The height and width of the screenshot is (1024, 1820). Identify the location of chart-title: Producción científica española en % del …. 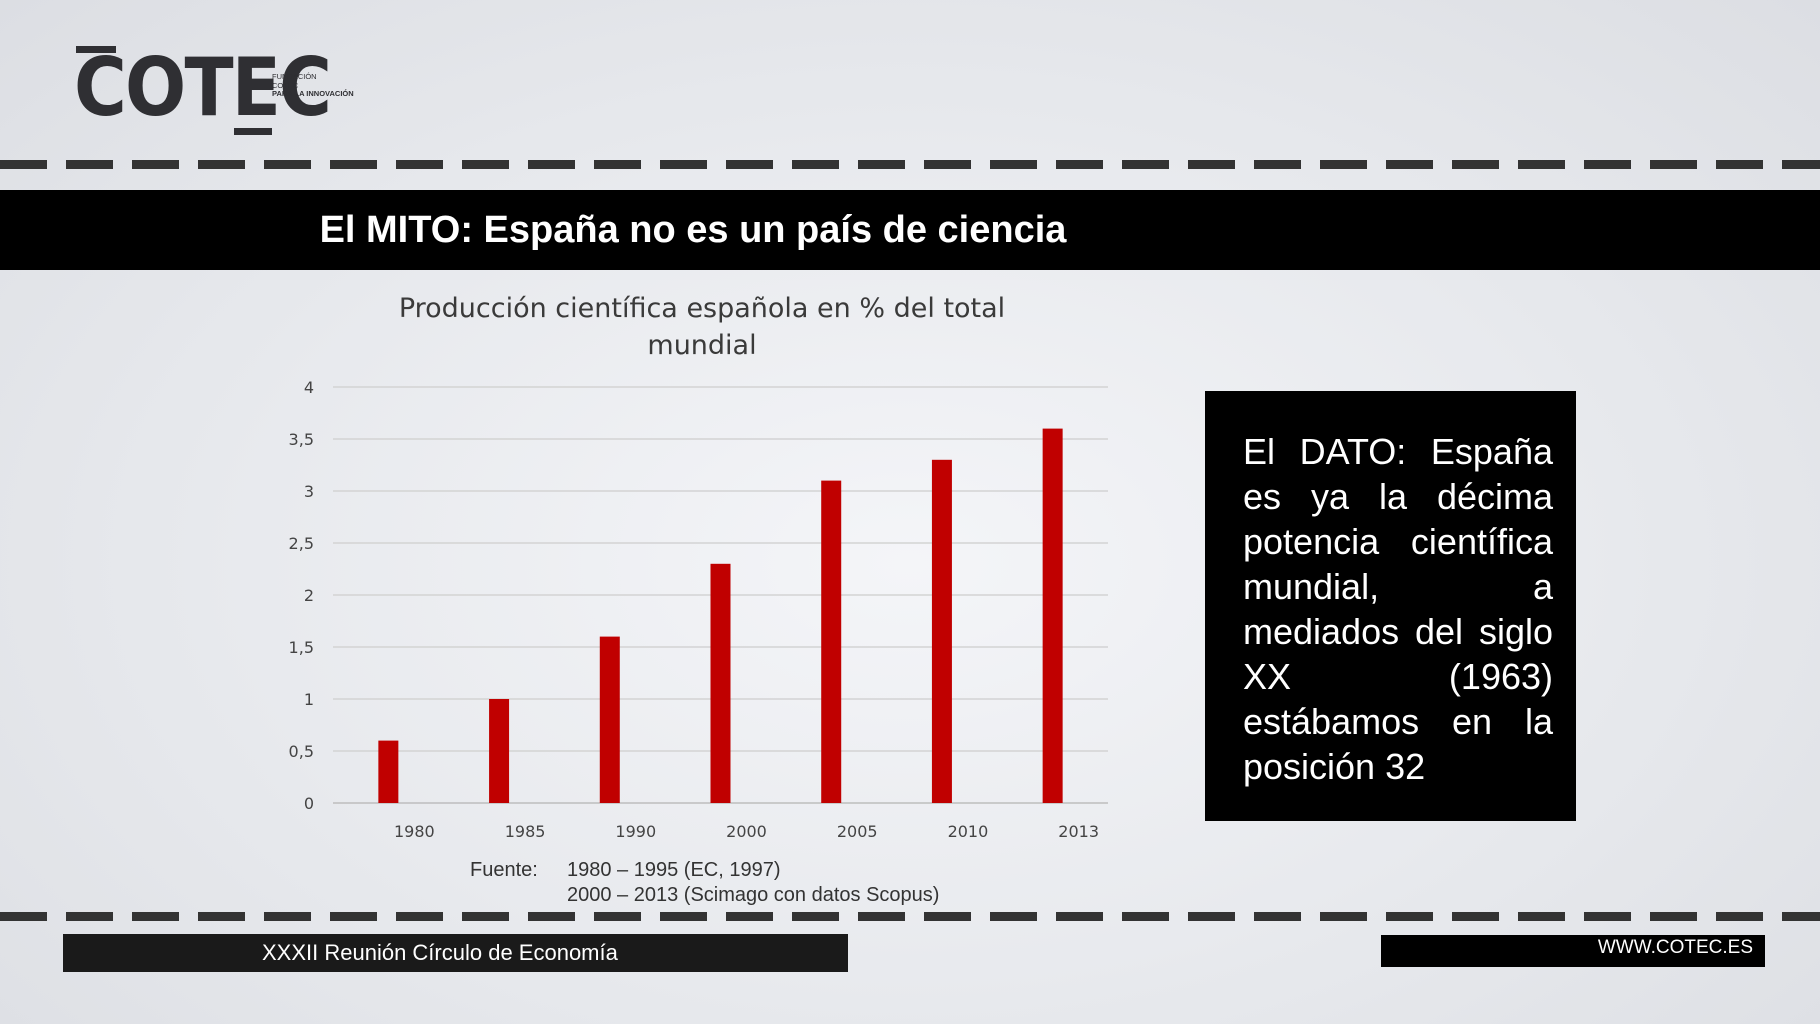
(702, 327).